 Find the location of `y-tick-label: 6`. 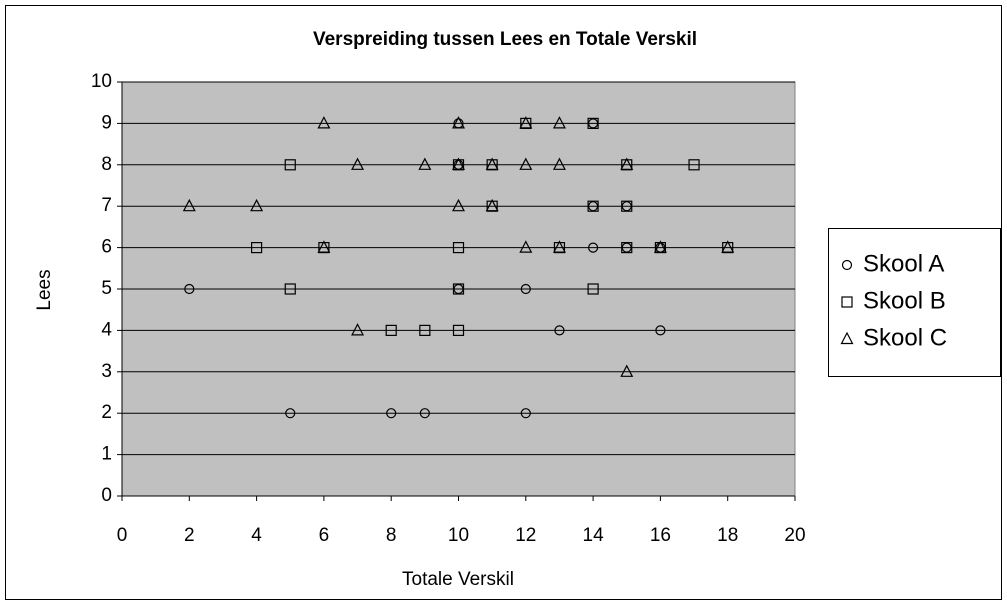

y-tick-label: 6 is located at coordinates (106, 247).